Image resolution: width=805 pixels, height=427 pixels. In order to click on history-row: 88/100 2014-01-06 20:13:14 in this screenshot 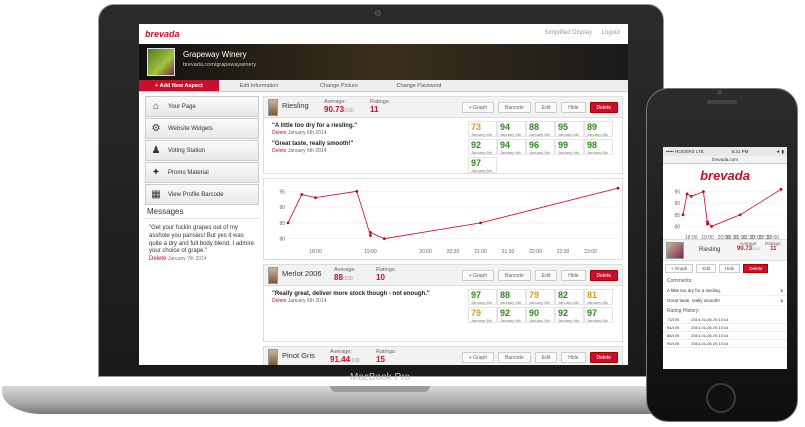, I will do `click(725, 336)`.